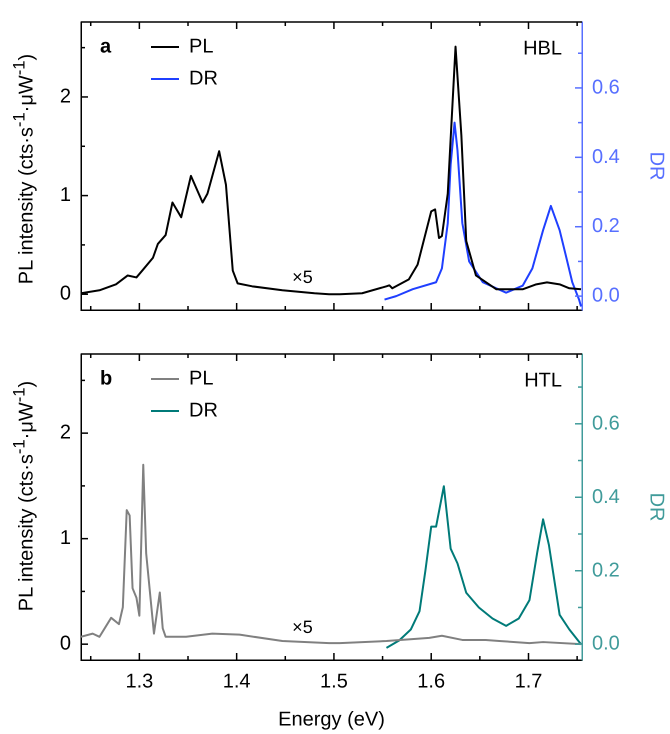  Describe the element at coordinates (334, 681) in the screenshot. I see `x-tick-label: 1.5` at that location.